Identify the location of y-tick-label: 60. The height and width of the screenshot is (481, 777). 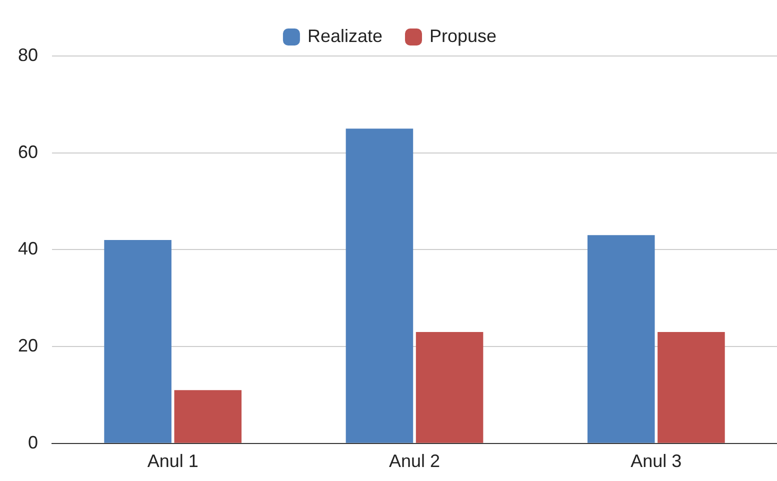
(28, 152).